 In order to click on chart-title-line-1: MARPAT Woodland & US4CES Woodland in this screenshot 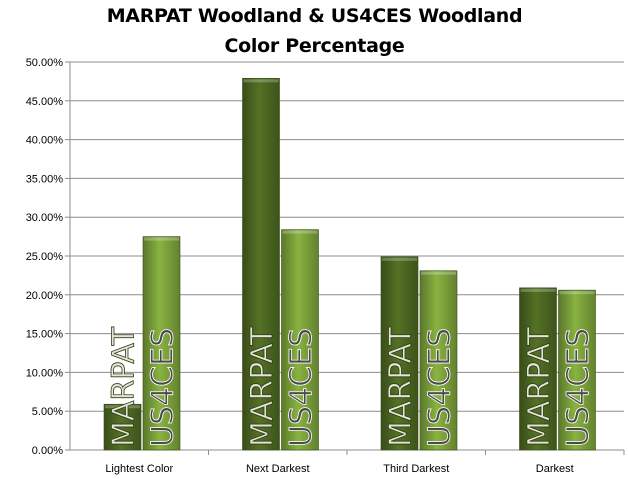, I will do `click(314, 16)`.